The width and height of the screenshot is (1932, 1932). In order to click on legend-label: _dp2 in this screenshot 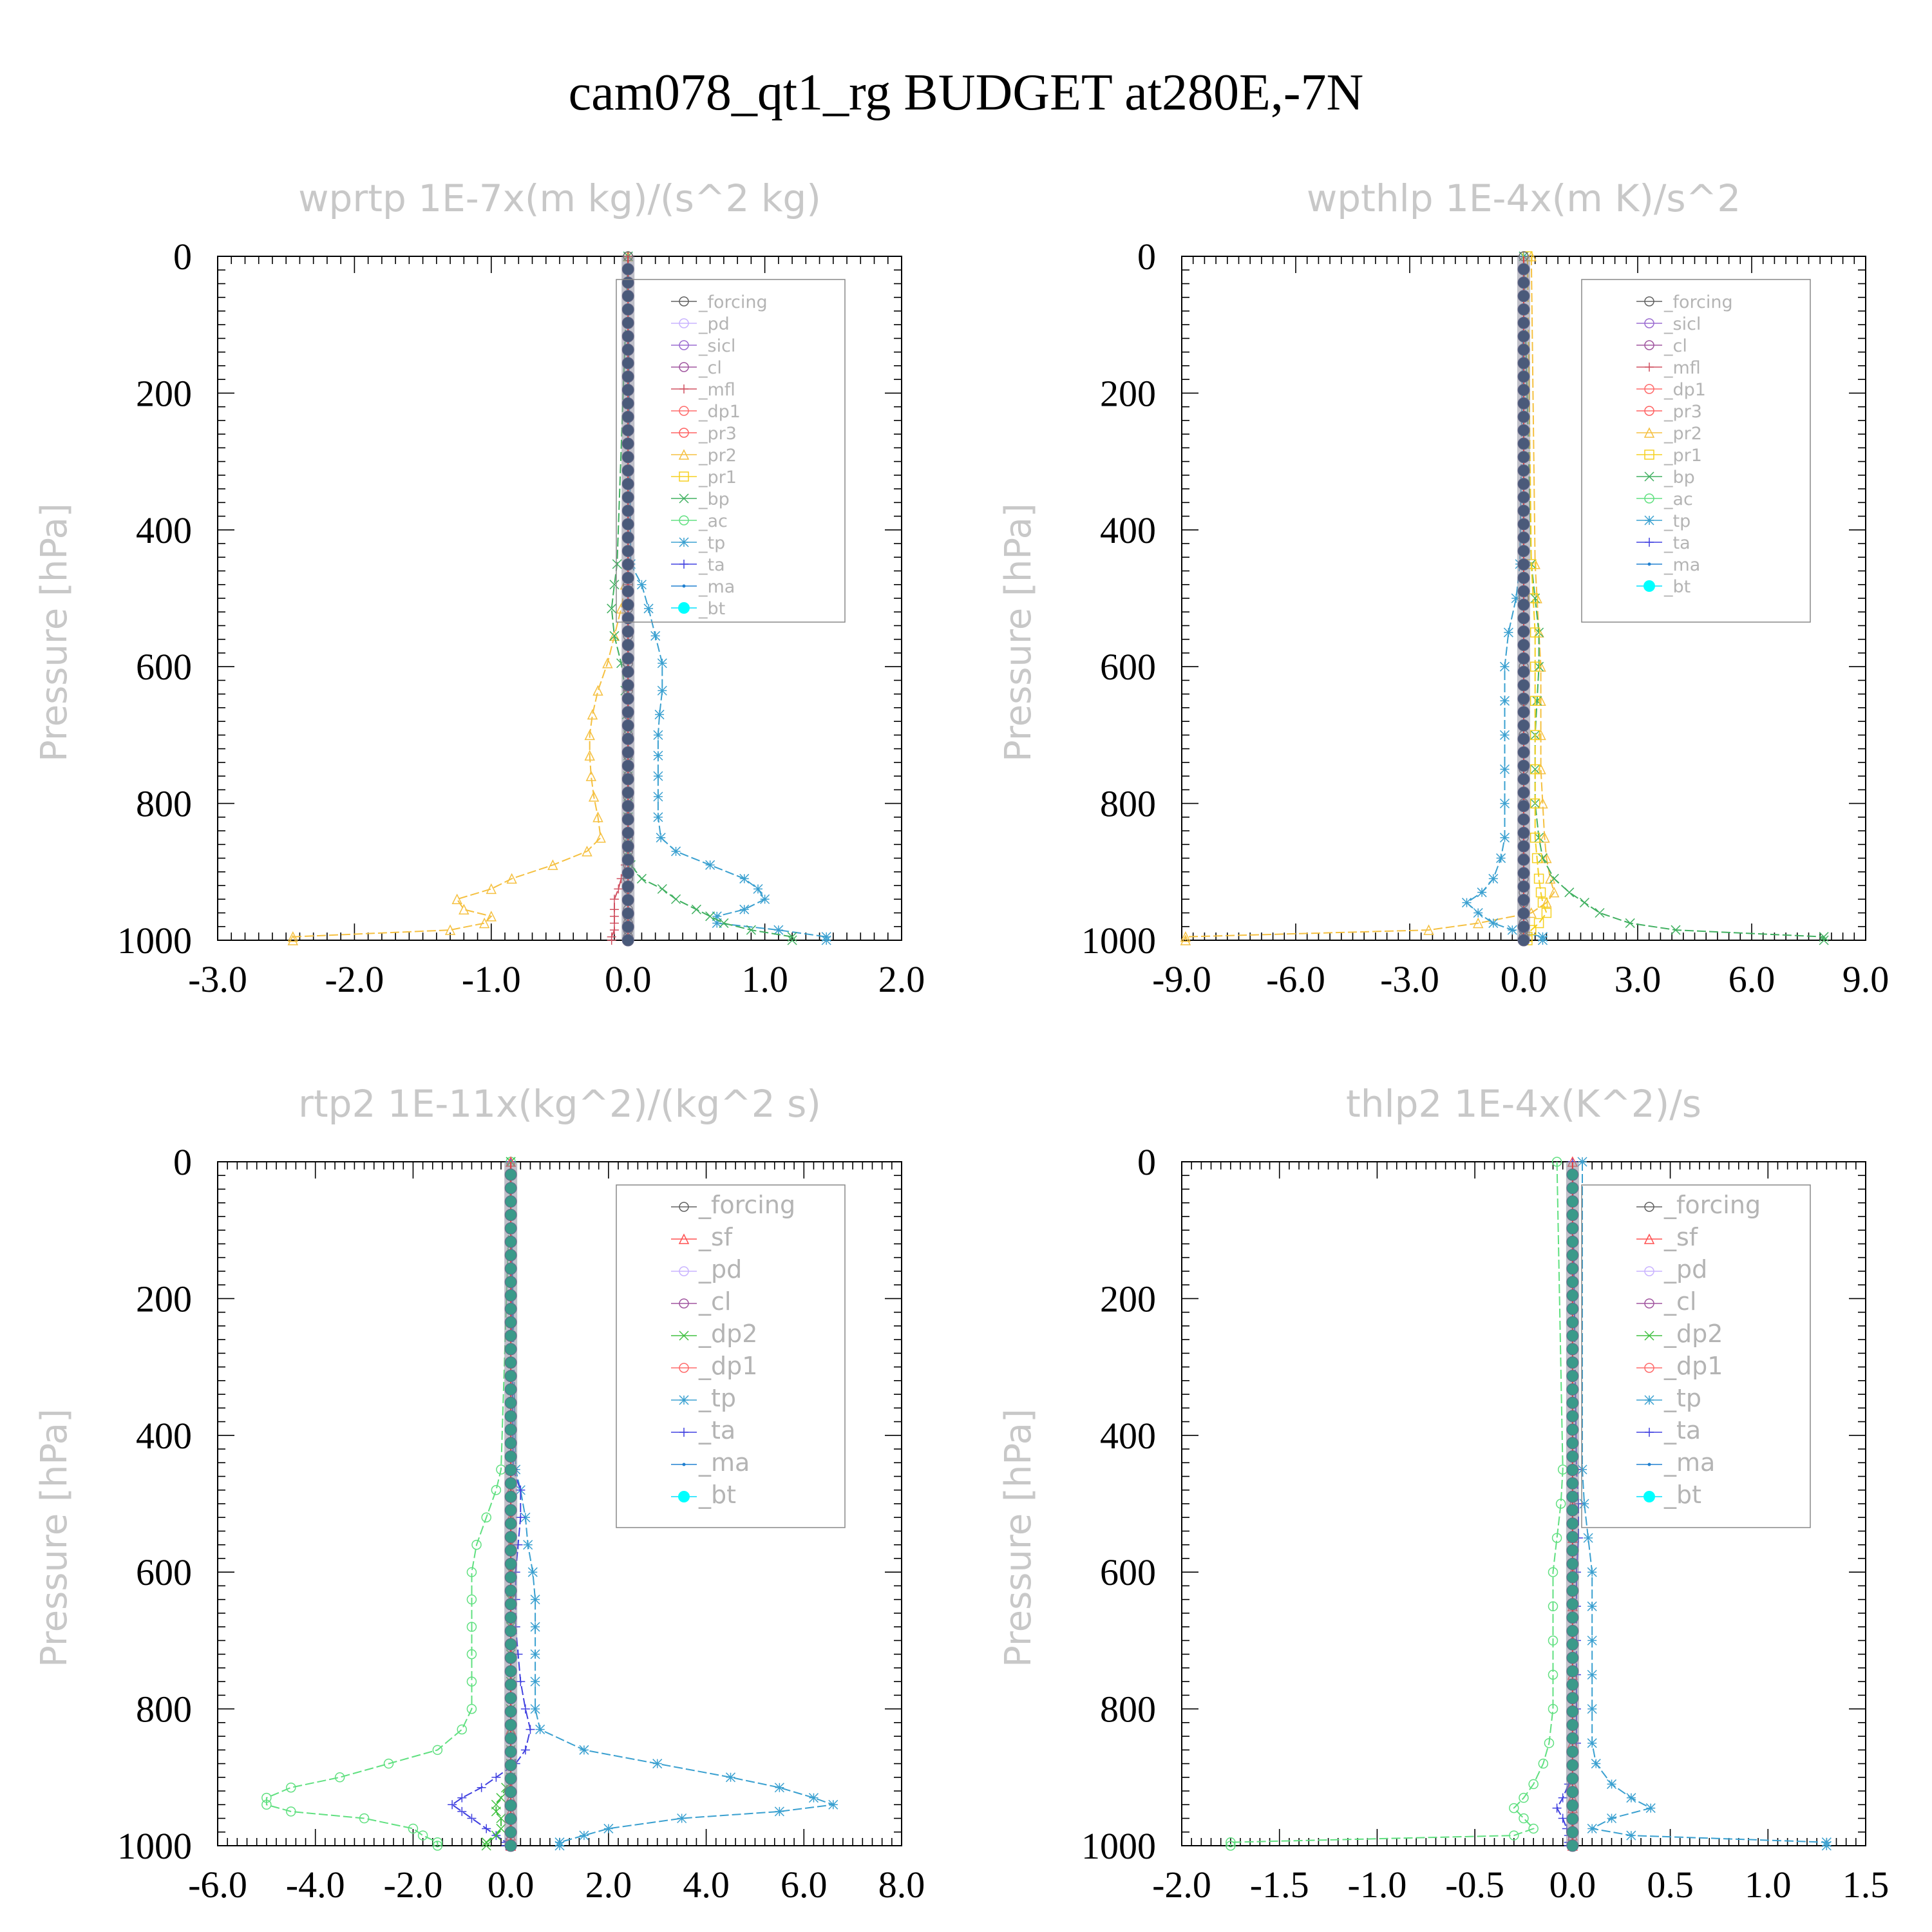, I will do `click(1693, 1334)`.